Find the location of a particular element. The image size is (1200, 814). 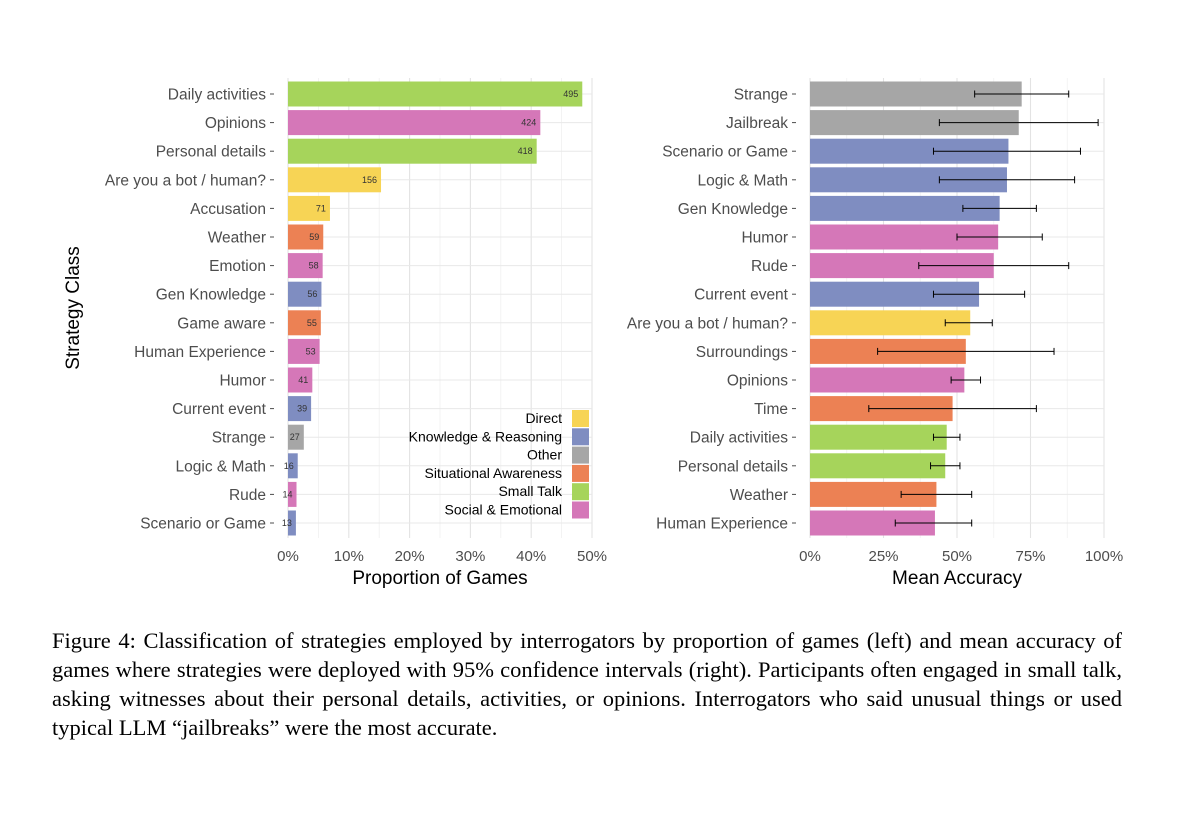

x-tick-label: 30% is located at coordinates (470, 556).